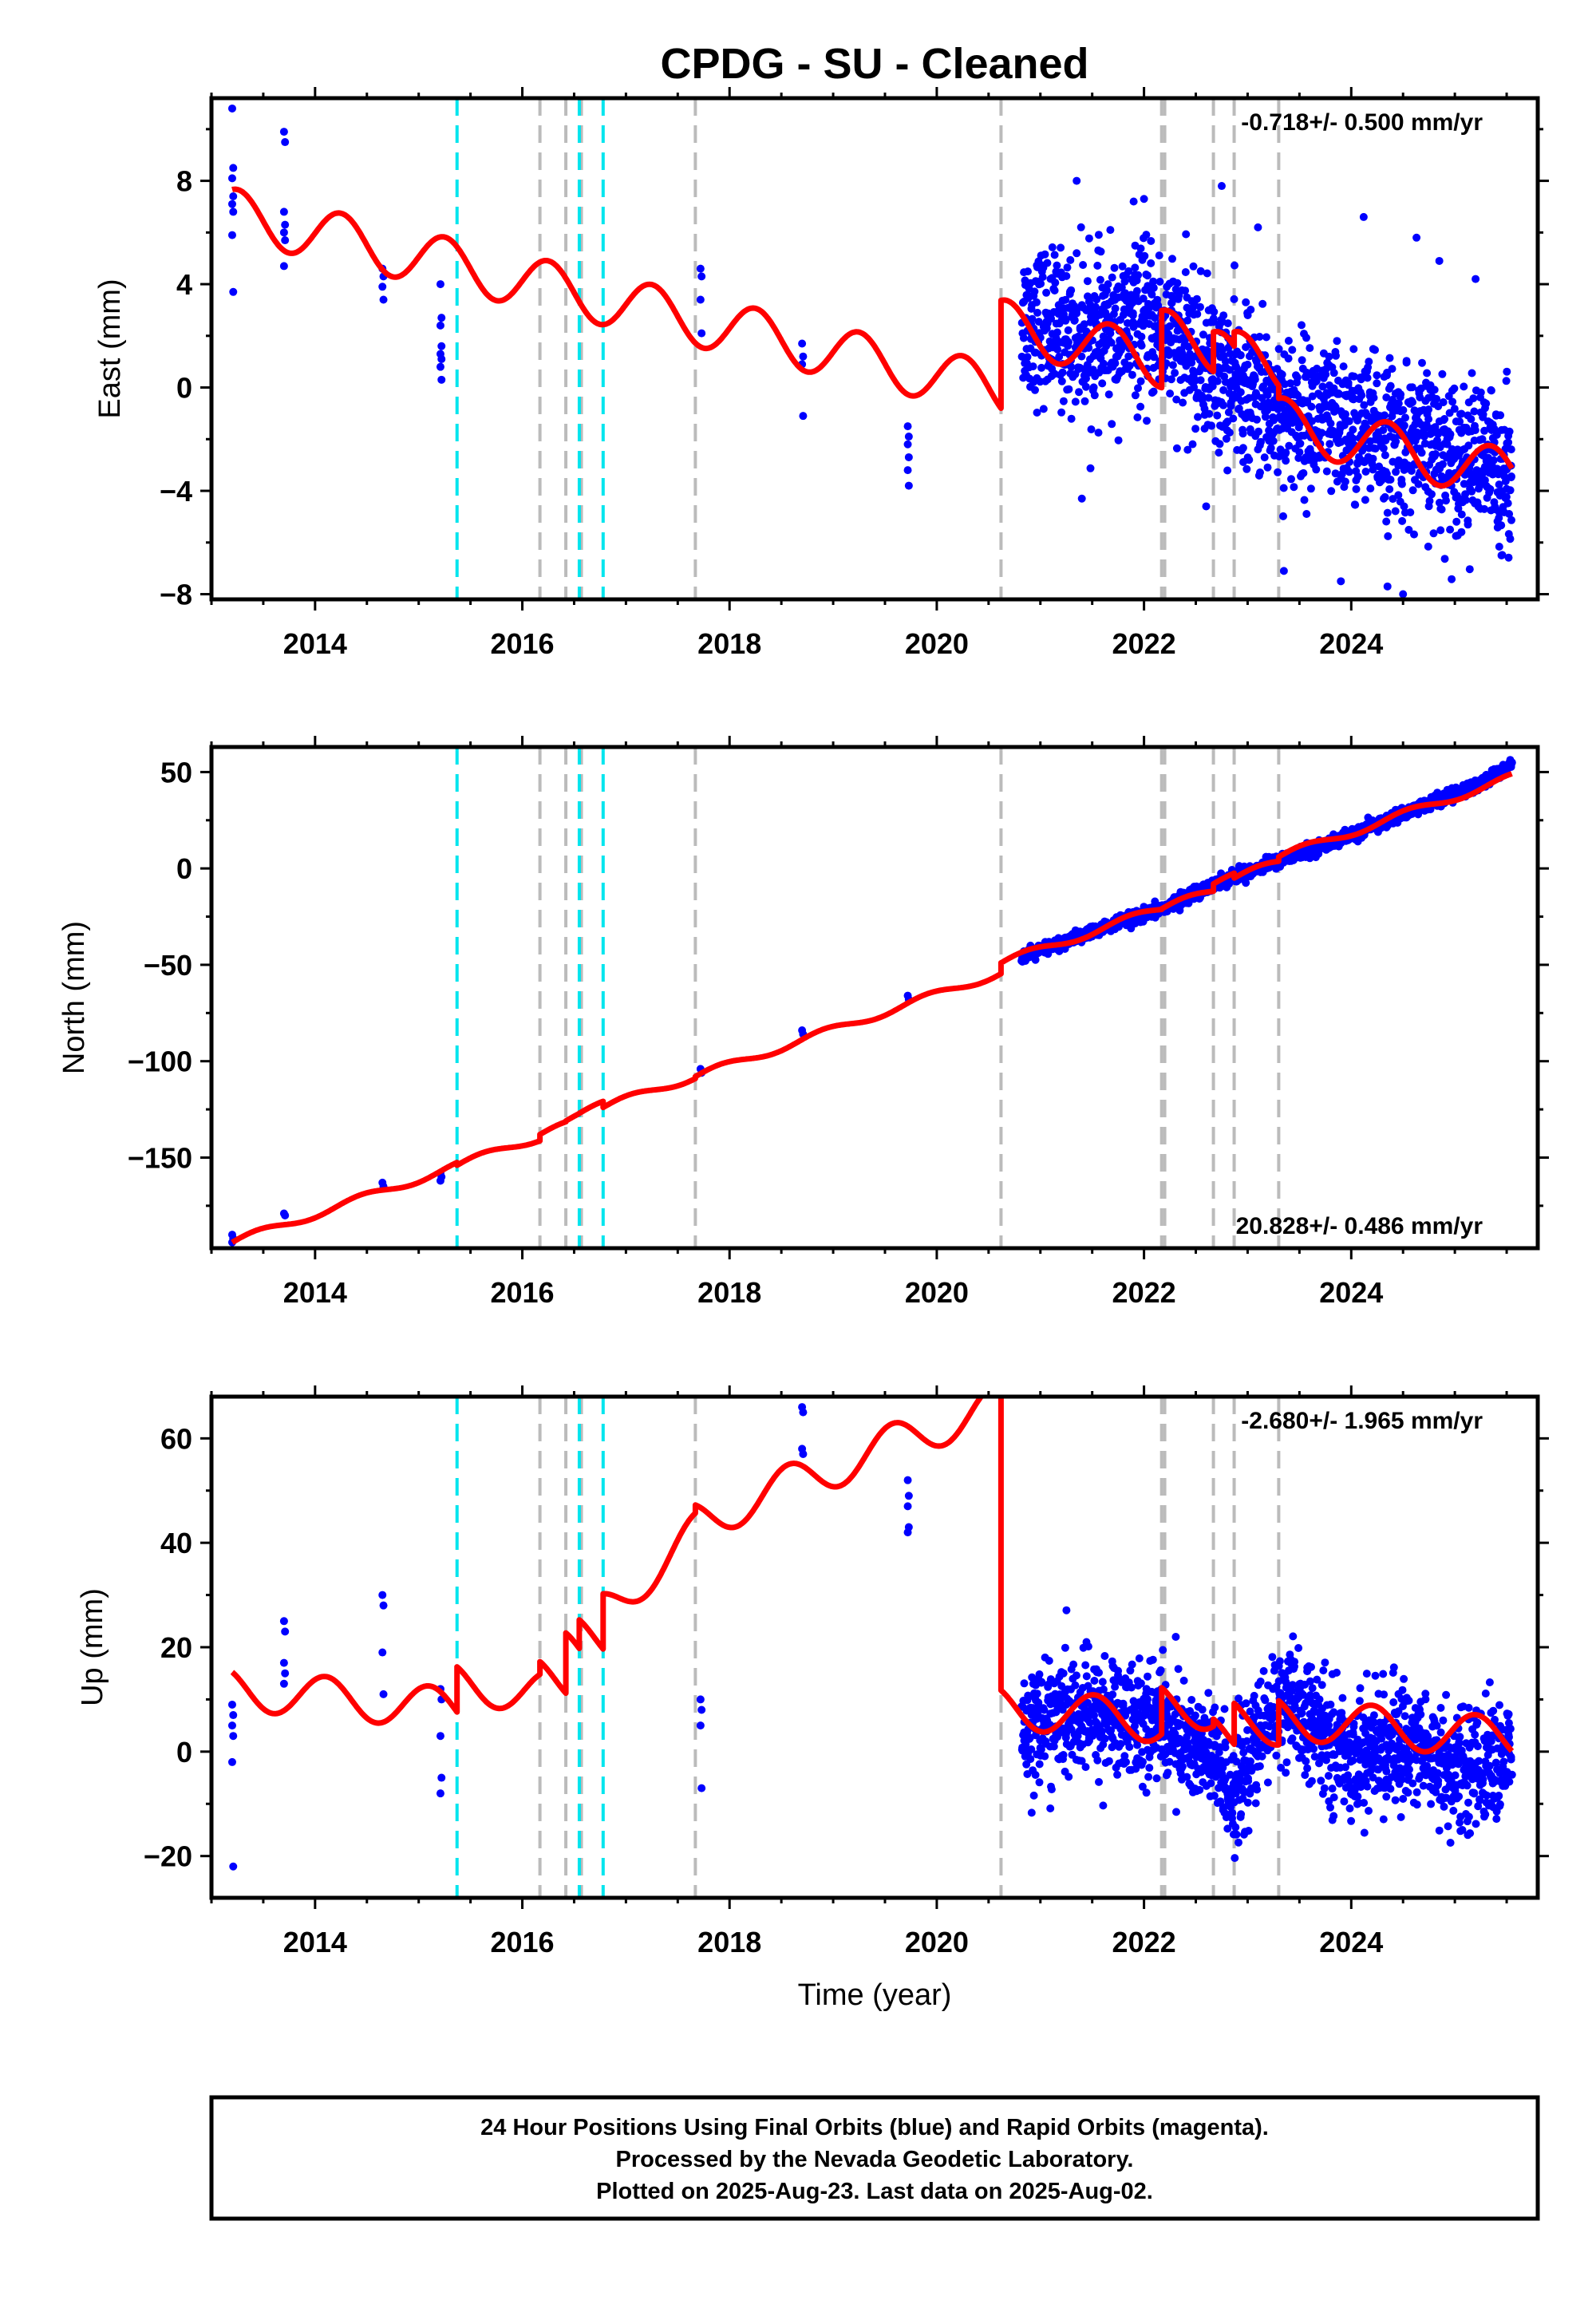  Describe the element at coordinates (874, 64) in the screenshot. I see `chart-title: CPDG - SU - Cleaned` at that location.